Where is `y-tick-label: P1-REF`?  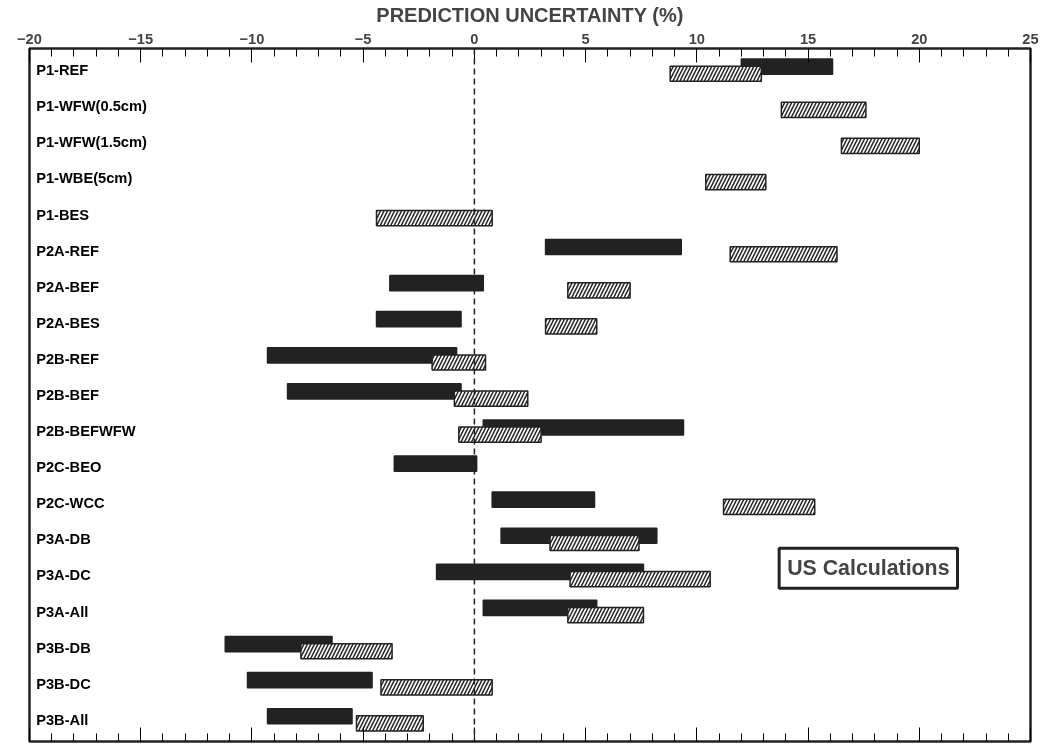
y-tick-label: P1-REF is located at coordinates (62, 70).